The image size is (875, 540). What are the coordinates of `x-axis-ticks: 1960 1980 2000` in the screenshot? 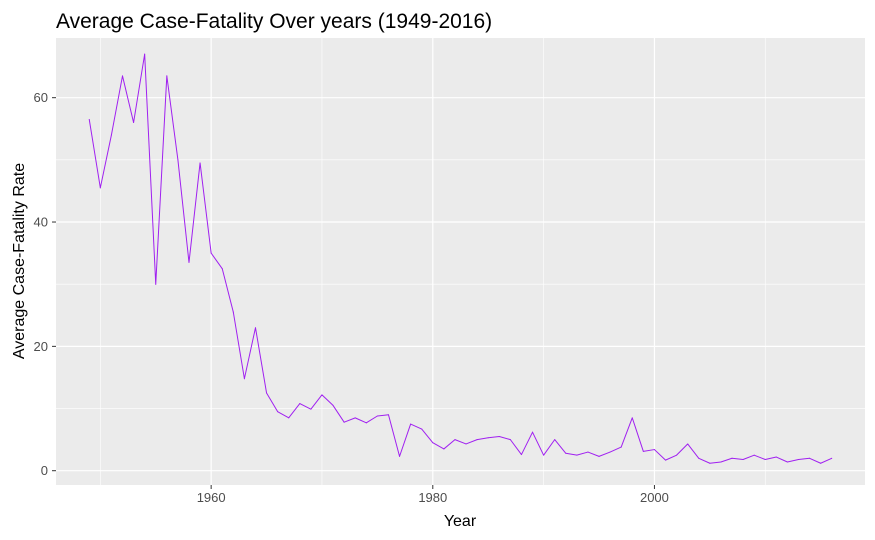 It's located at (433, 495).